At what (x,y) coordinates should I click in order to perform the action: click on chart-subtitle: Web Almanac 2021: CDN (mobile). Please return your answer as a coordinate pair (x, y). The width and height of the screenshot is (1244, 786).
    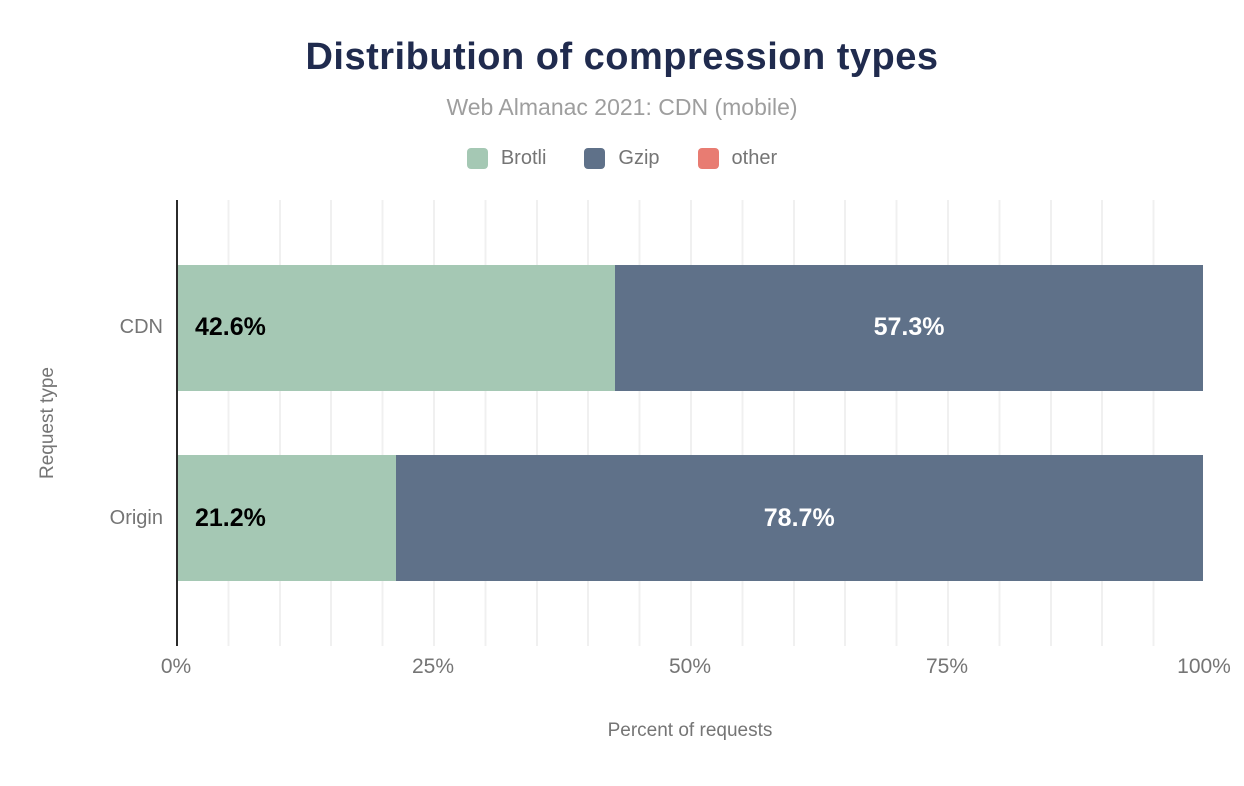
    Looking at the image, I should click on (622, 107).